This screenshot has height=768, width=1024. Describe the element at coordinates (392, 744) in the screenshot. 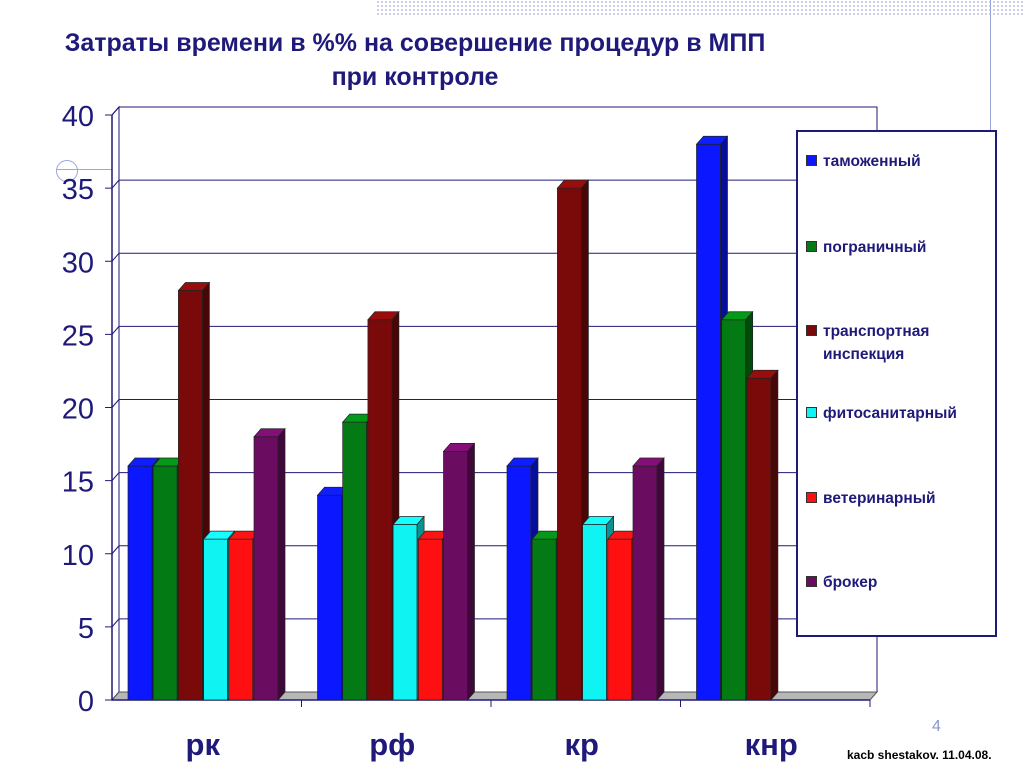

I see `x-category-label: рф` at that location.